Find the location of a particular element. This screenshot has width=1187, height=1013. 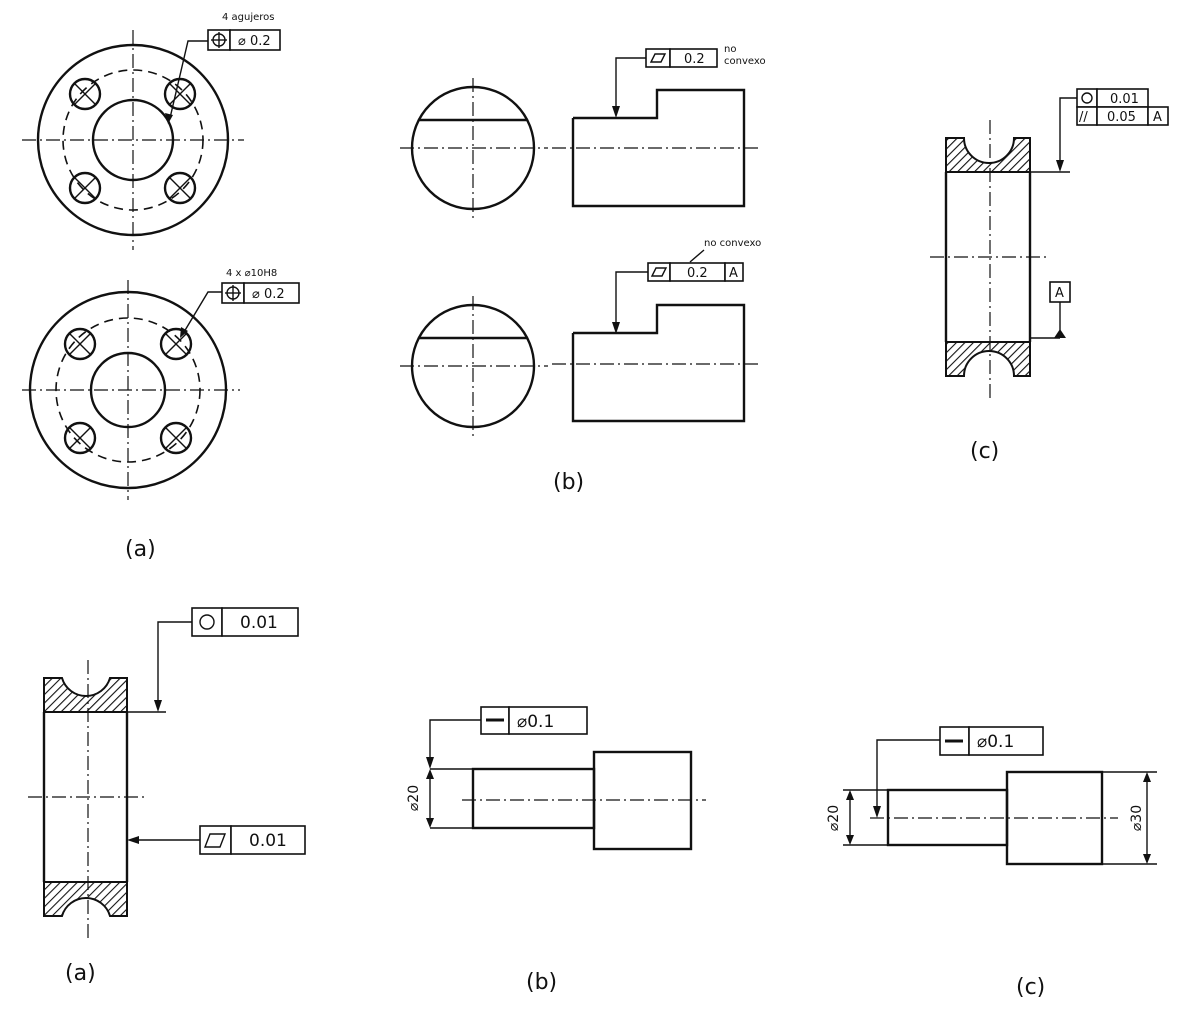

top-a-frame-2-value: ⌀ 0.2 is located at coordinates (268, 294).